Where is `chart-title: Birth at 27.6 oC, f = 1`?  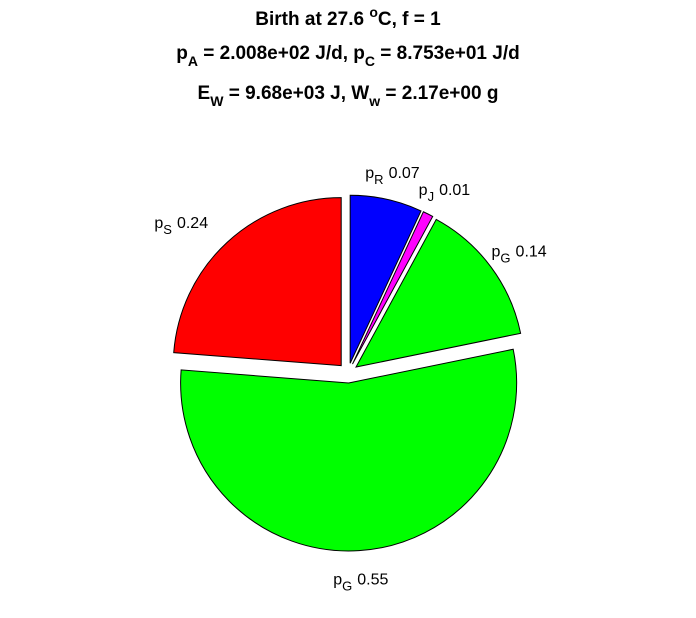
chart-title: Birth at 27.6 oC, f = 1 is located at coordinates (348, 17).